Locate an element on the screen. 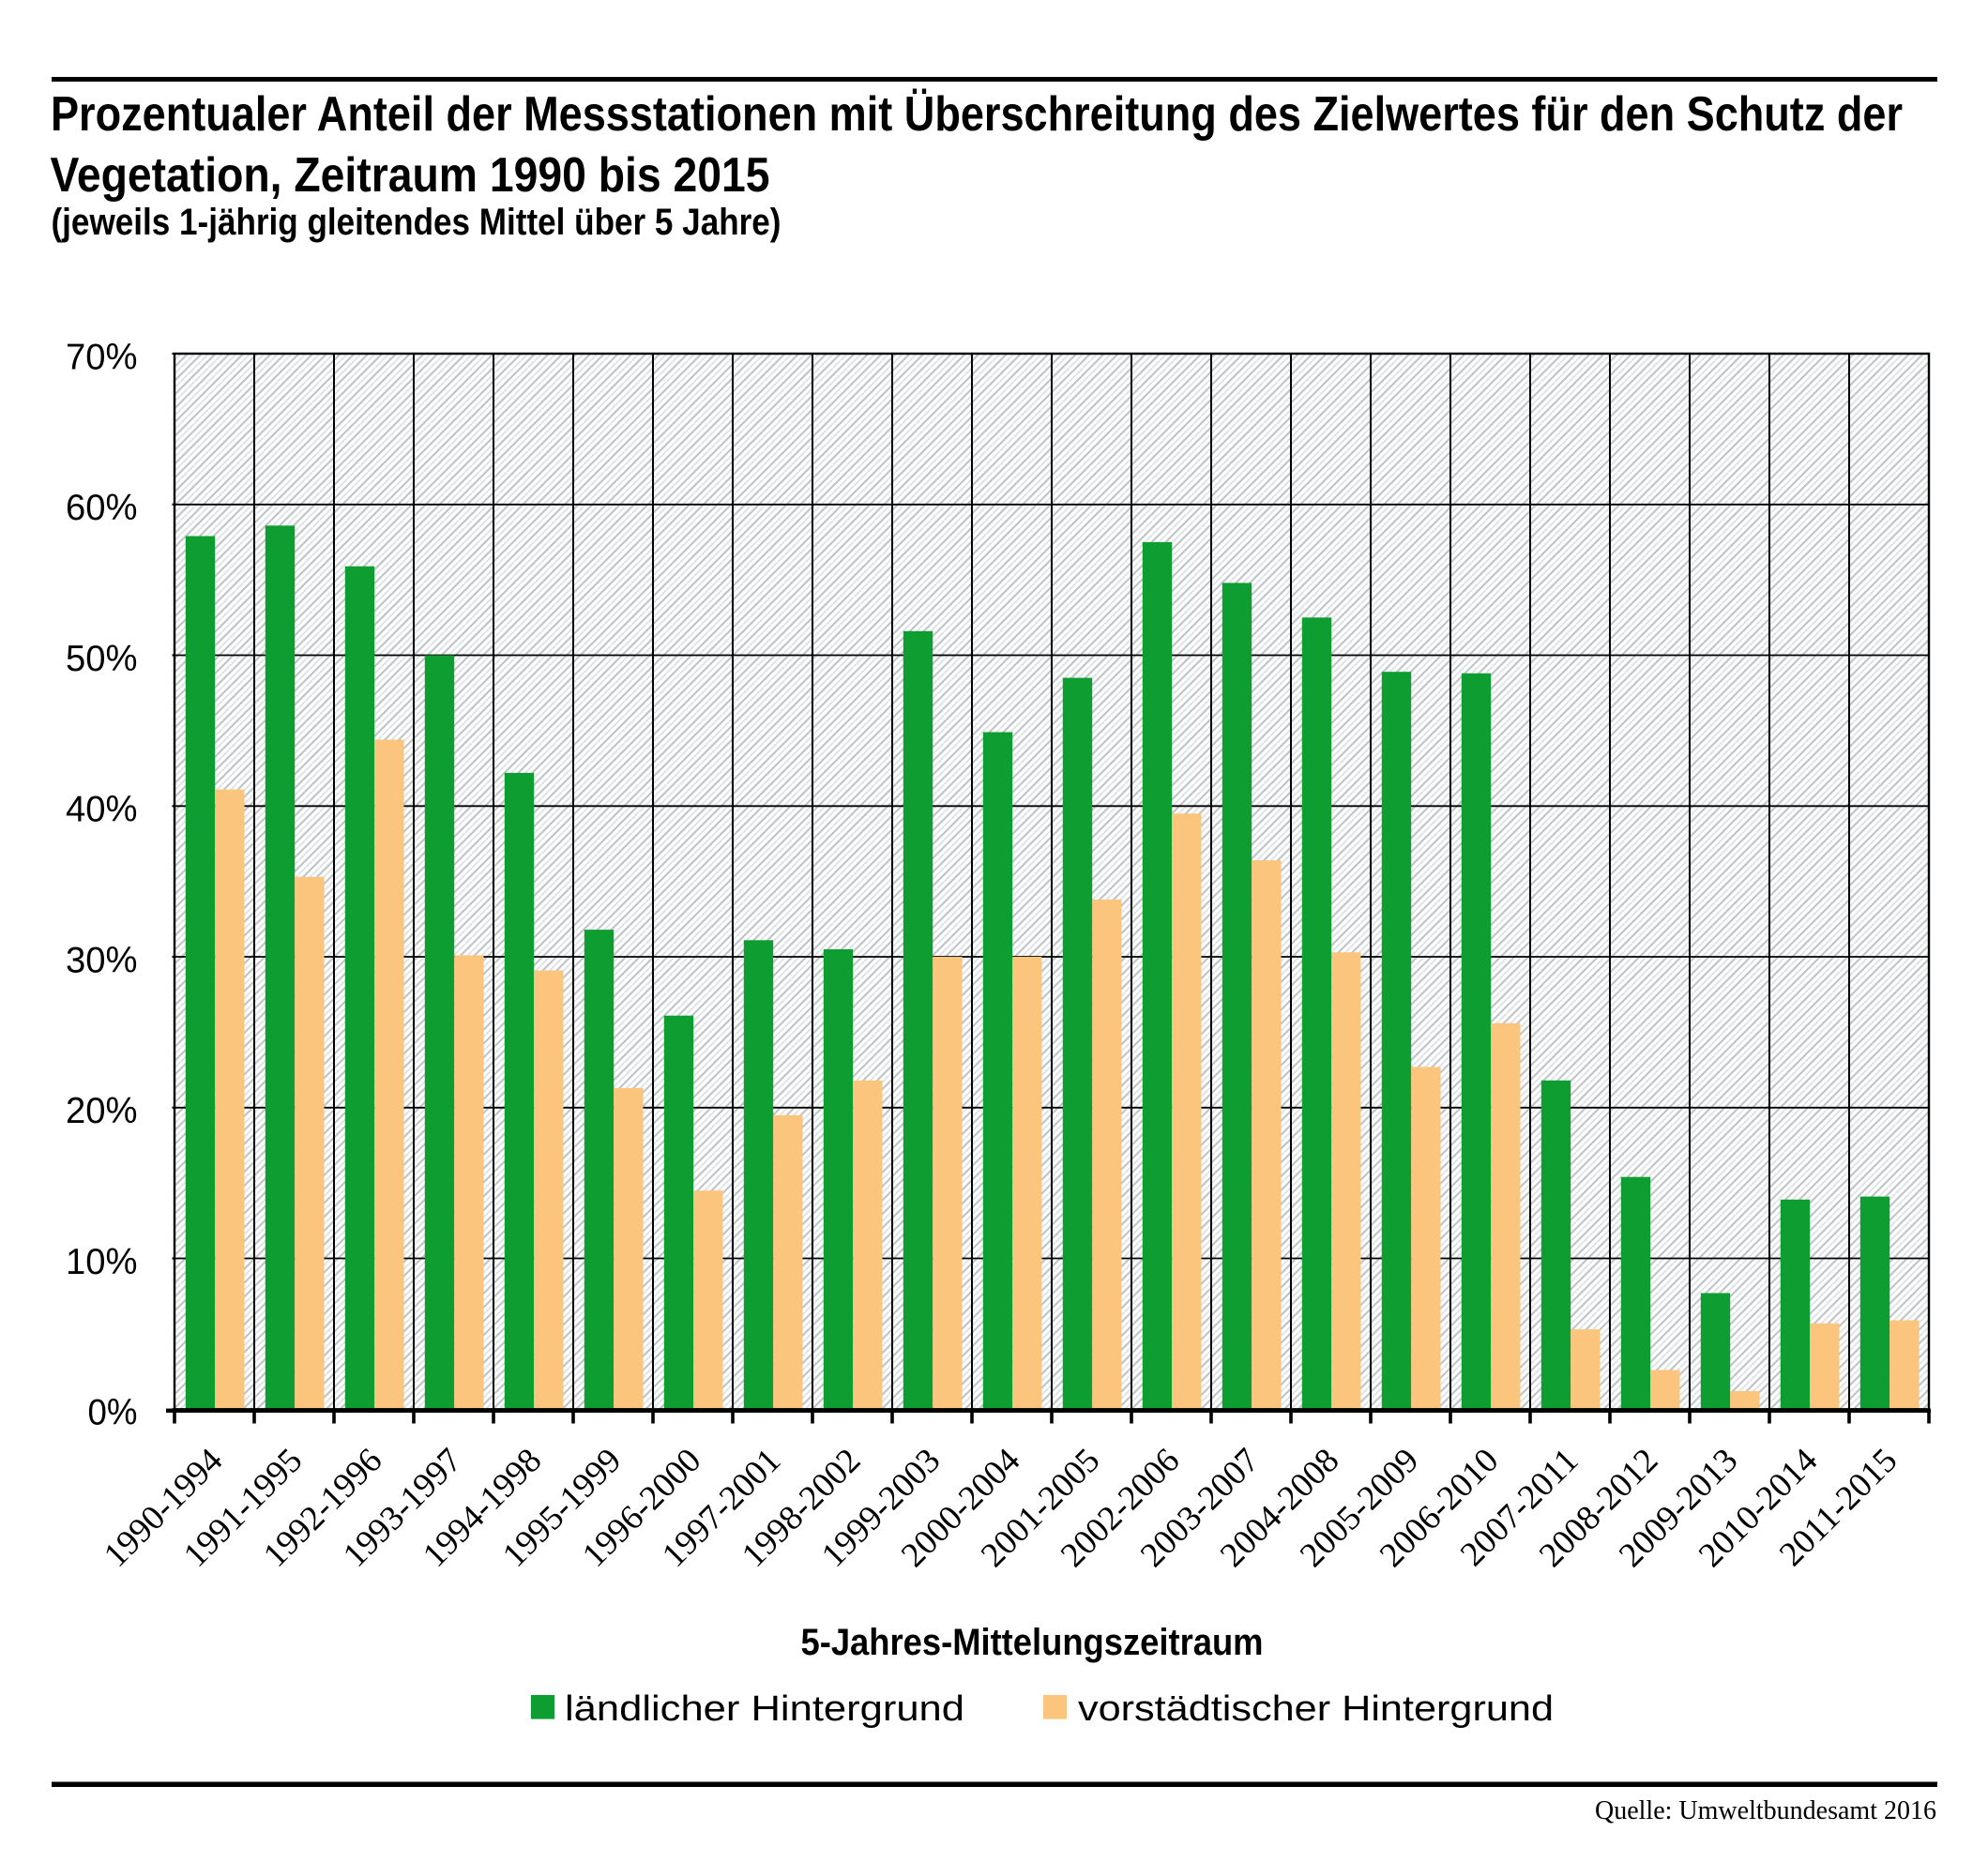 The image size is (1988, 1862). svg-text: 60% is located at coordinates (102, 508).